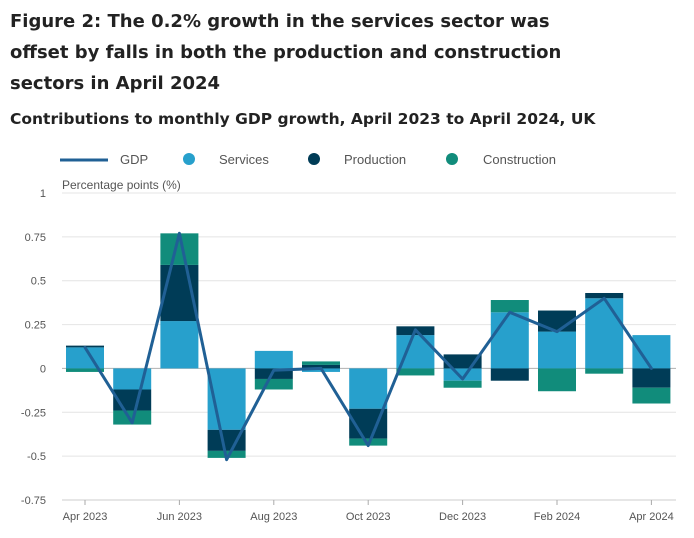 The image size is (694, 538). What do you see at coordinates (134, 159) in the screenshot?
I see `legend-gdp-label: GDP` at bounding box center [134, 159].